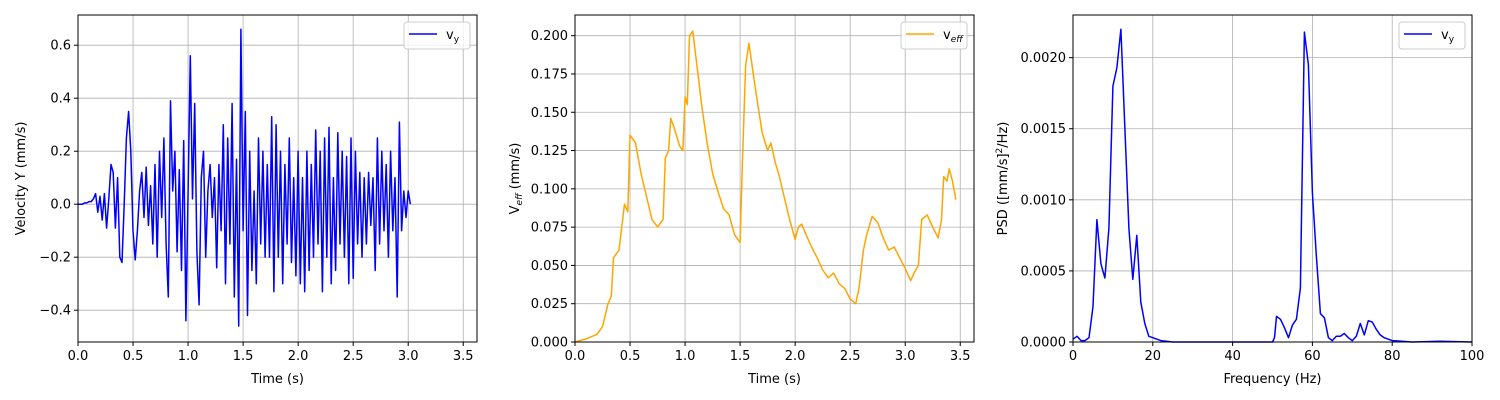 This screenshot has height=400, width=1500. What do you see at coordinates (55, 258) in the screenshot?
I see `y-tick-label: −0.2` at bounding box center [55, 258].